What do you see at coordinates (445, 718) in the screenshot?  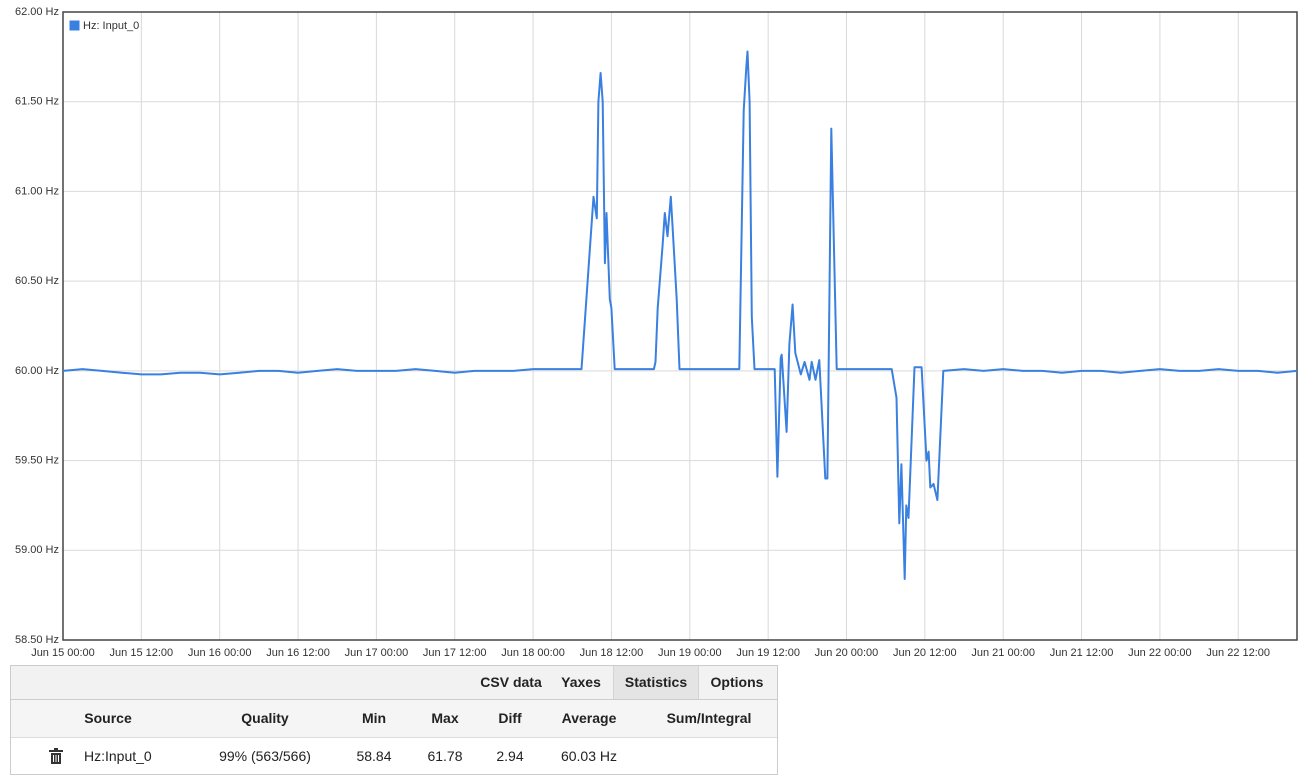 I see `column-header: Max` at bounding box center [445, 718].